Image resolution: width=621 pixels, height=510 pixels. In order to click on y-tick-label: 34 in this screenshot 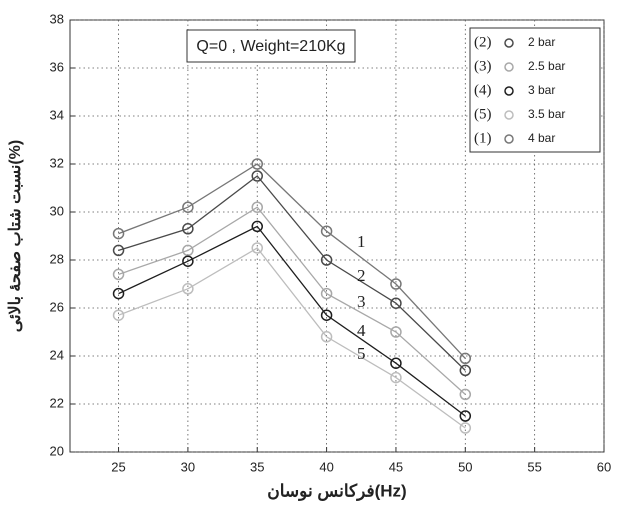, I will do `click(57, 114)`.